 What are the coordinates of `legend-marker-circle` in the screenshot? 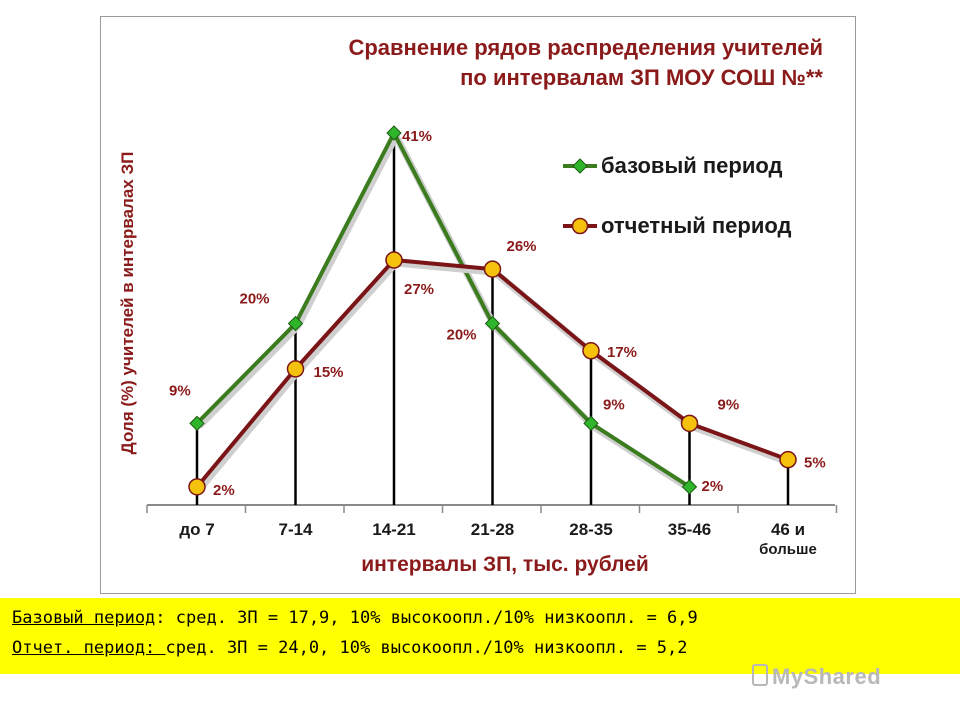 It's located at (580, 226).